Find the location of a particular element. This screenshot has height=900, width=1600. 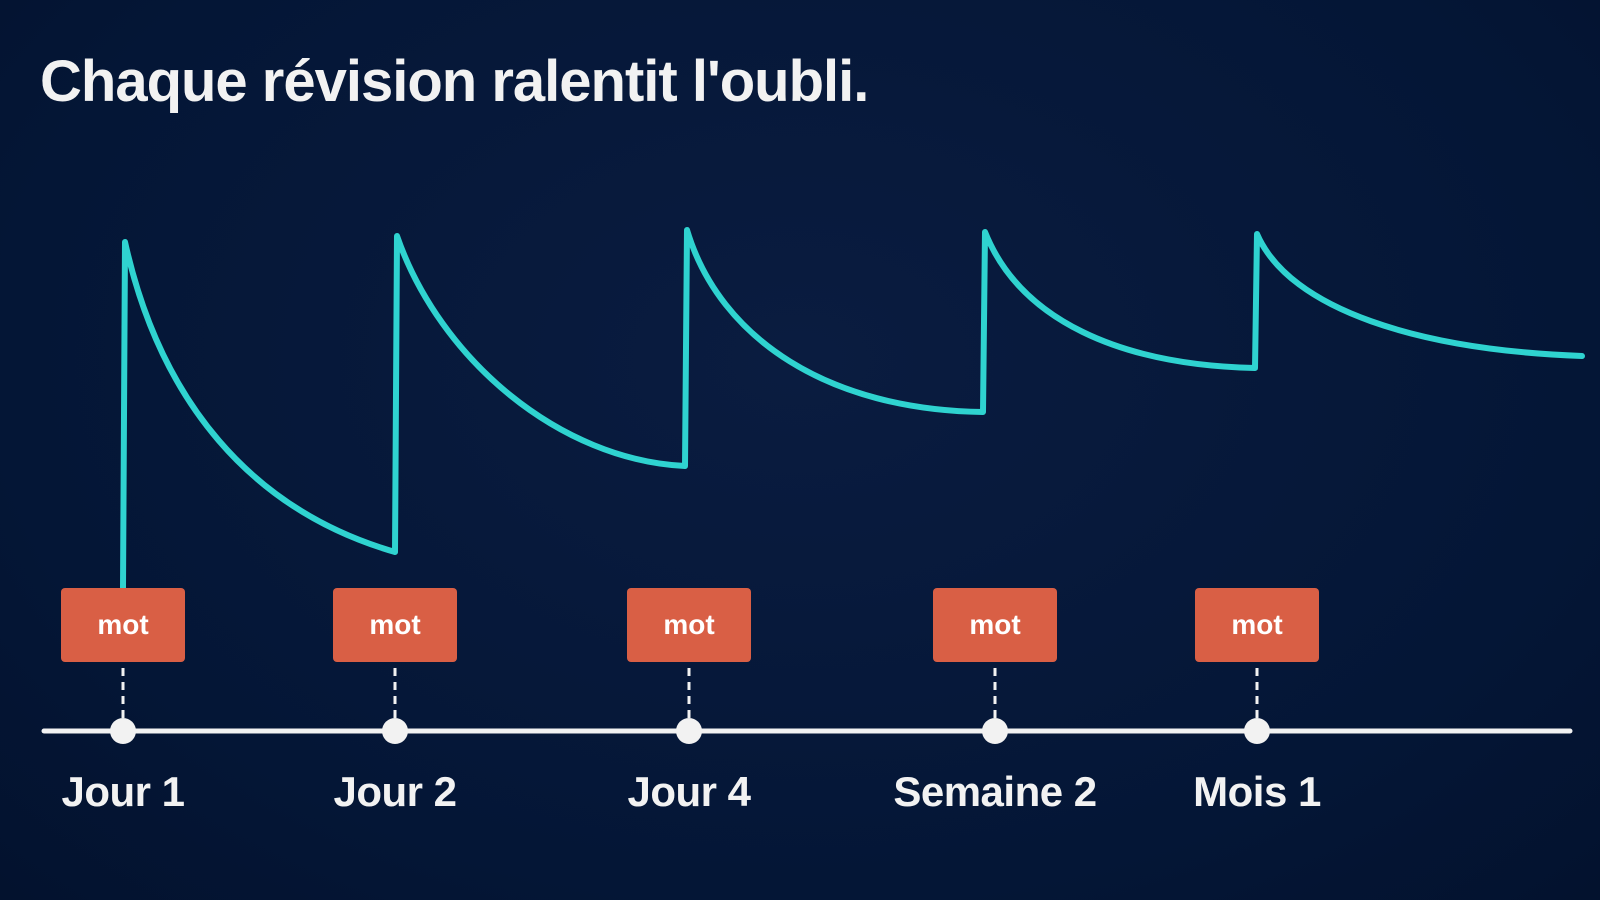

word-box-1: mot is located at coordinates (123, 625).